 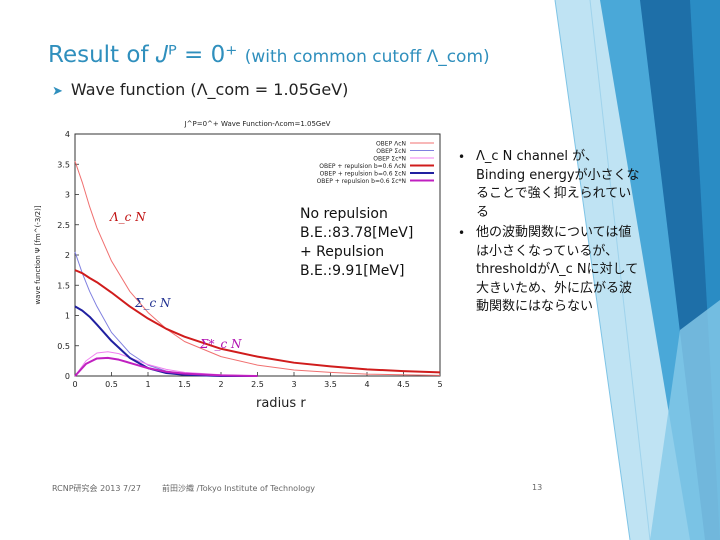 What do you see at coordinates (257, 124) in the screenshot?
I see `chart-title: J^P=0^+ Wave Function-Λcom=1.05GeV` at bounding box center [257, 124].